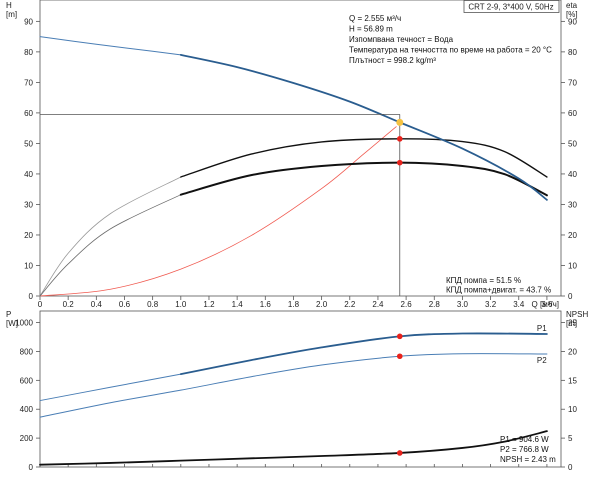 The width and height of the screenshot is (600, 479). I want to click on x-axis-label: Q [м³/ч], so click(545, 304).